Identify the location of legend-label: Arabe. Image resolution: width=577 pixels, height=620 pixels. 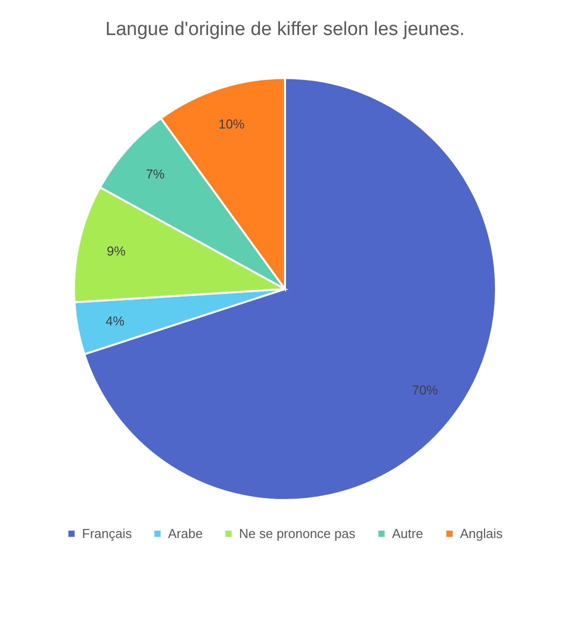
(185, 533).